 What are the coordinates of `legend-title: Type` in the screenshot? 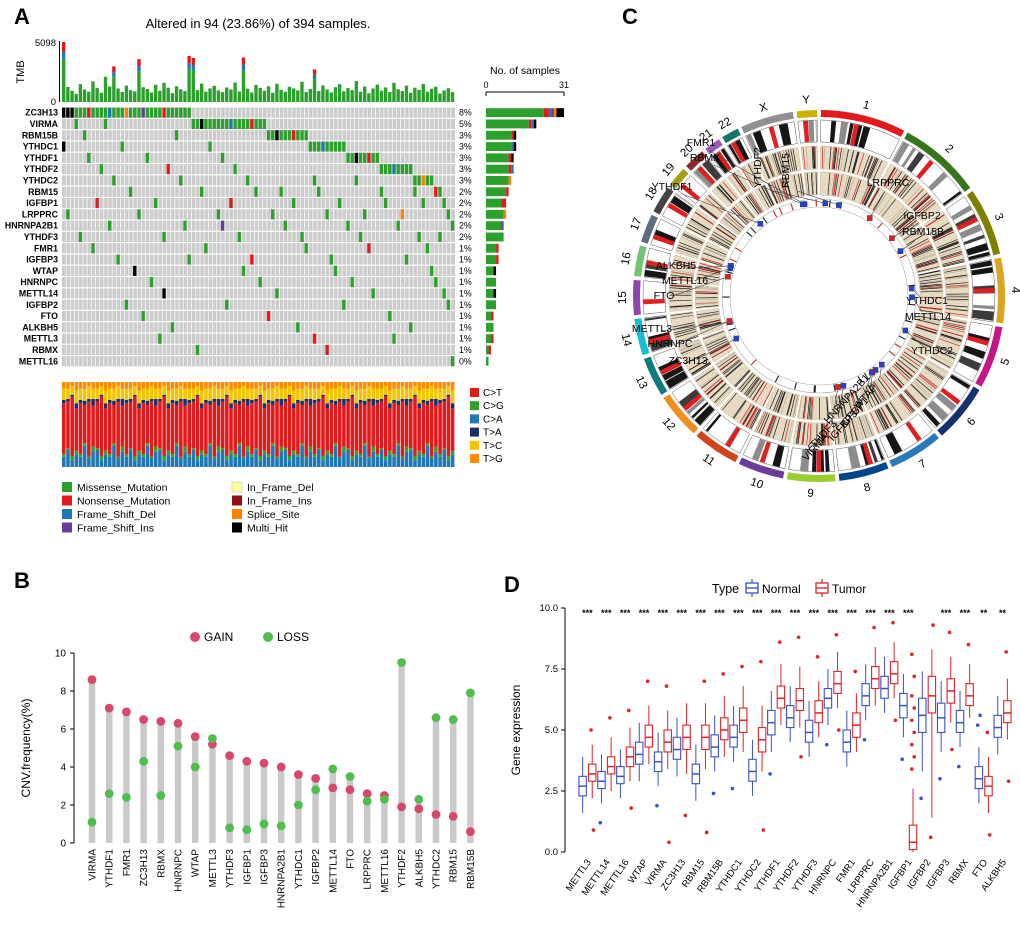 It's located at (725, 589).